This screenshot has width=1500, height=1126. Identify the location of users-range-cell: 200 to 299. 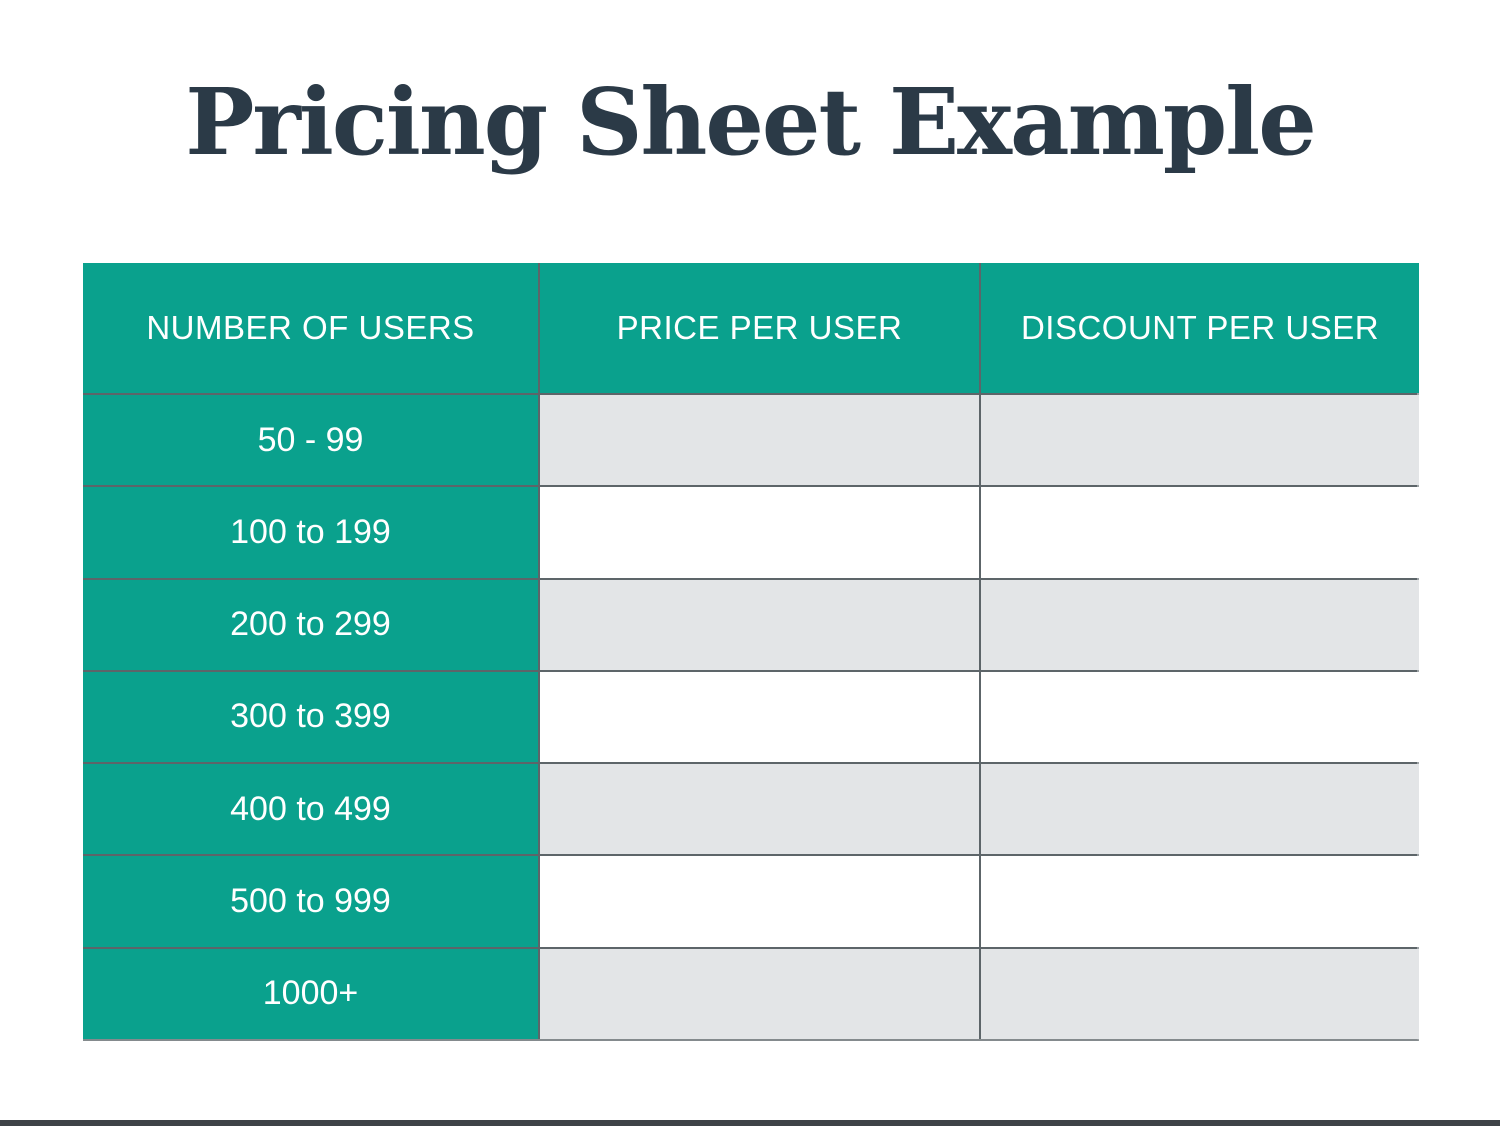
(310, 624).